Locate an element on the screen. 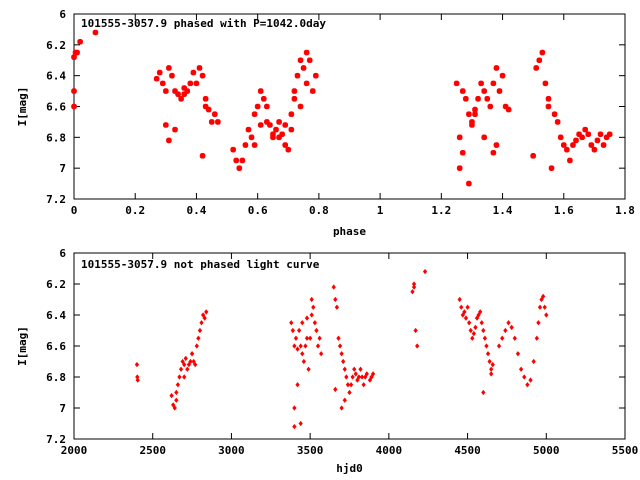 The image size is (640, 480). x-tick-label: 0.8 is located at coordinates (319, 210).